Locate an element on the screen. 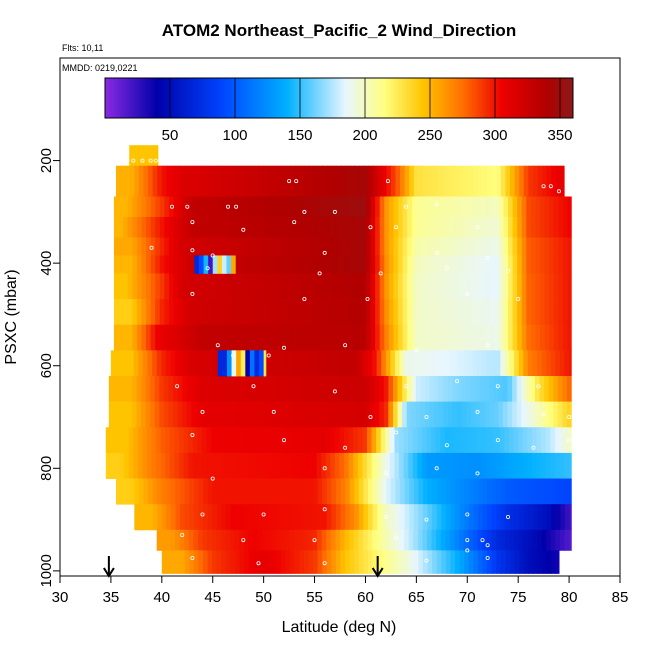 Image resolution: width=650 pixels, height=650 pixels. flight-arrows is located at coordinates (243, 567).